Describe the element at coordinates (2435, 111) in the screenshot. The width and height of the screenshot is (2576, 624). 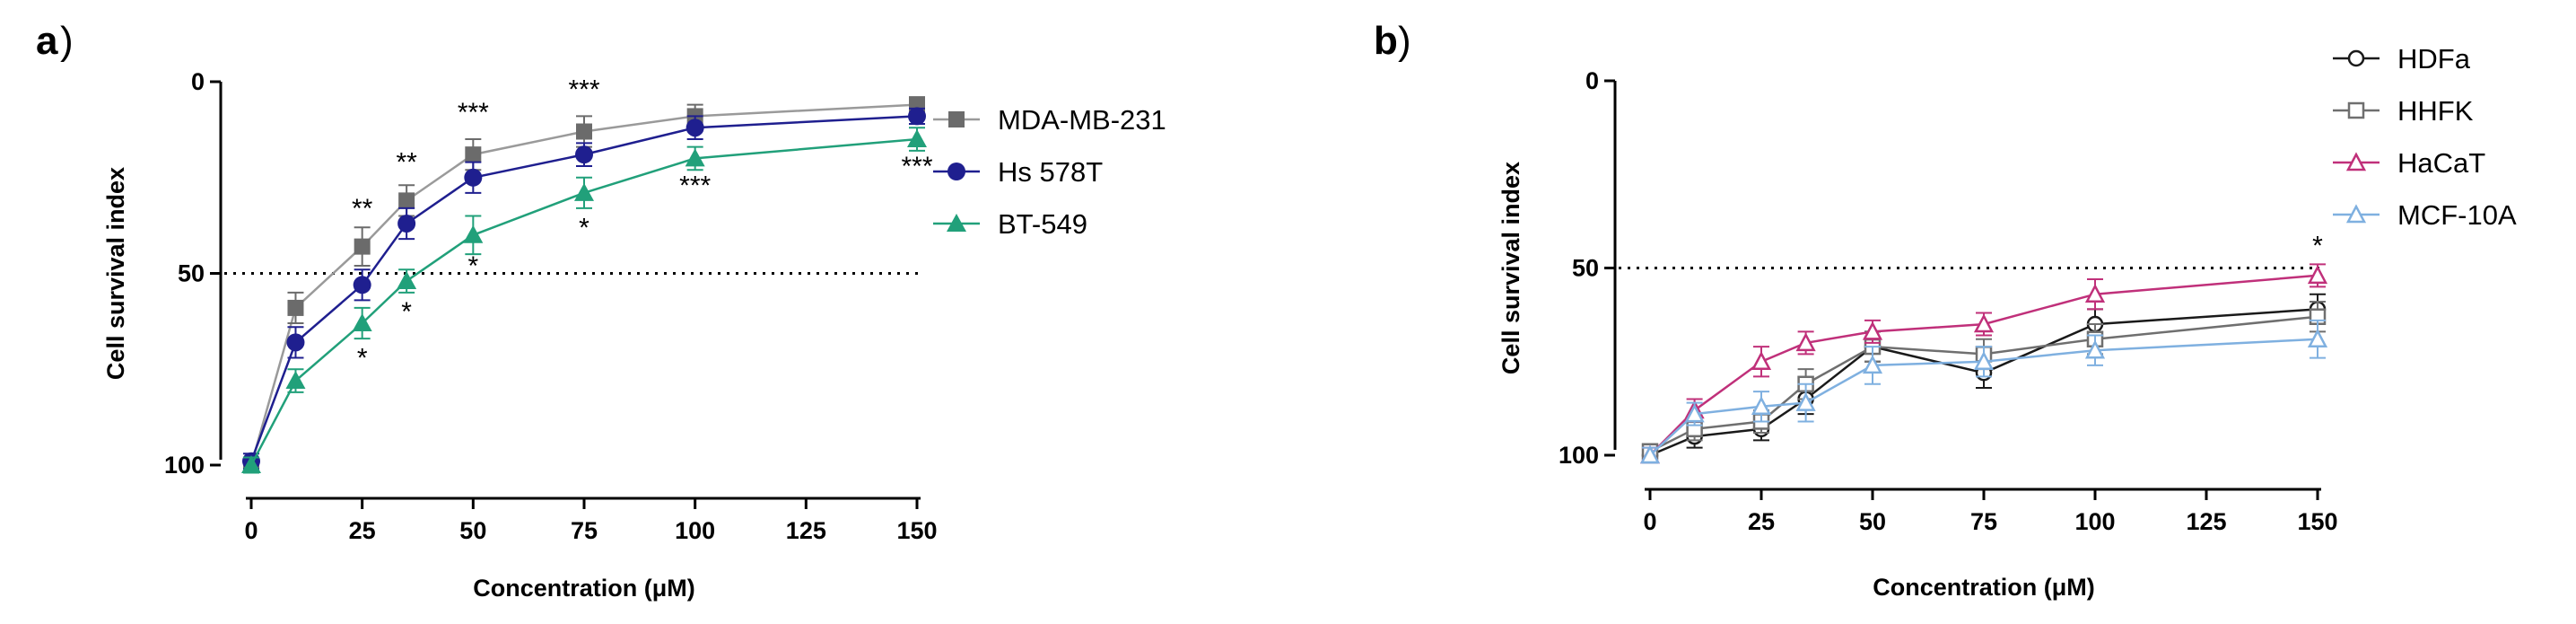
I see `legend-label: HHFK` at that location.